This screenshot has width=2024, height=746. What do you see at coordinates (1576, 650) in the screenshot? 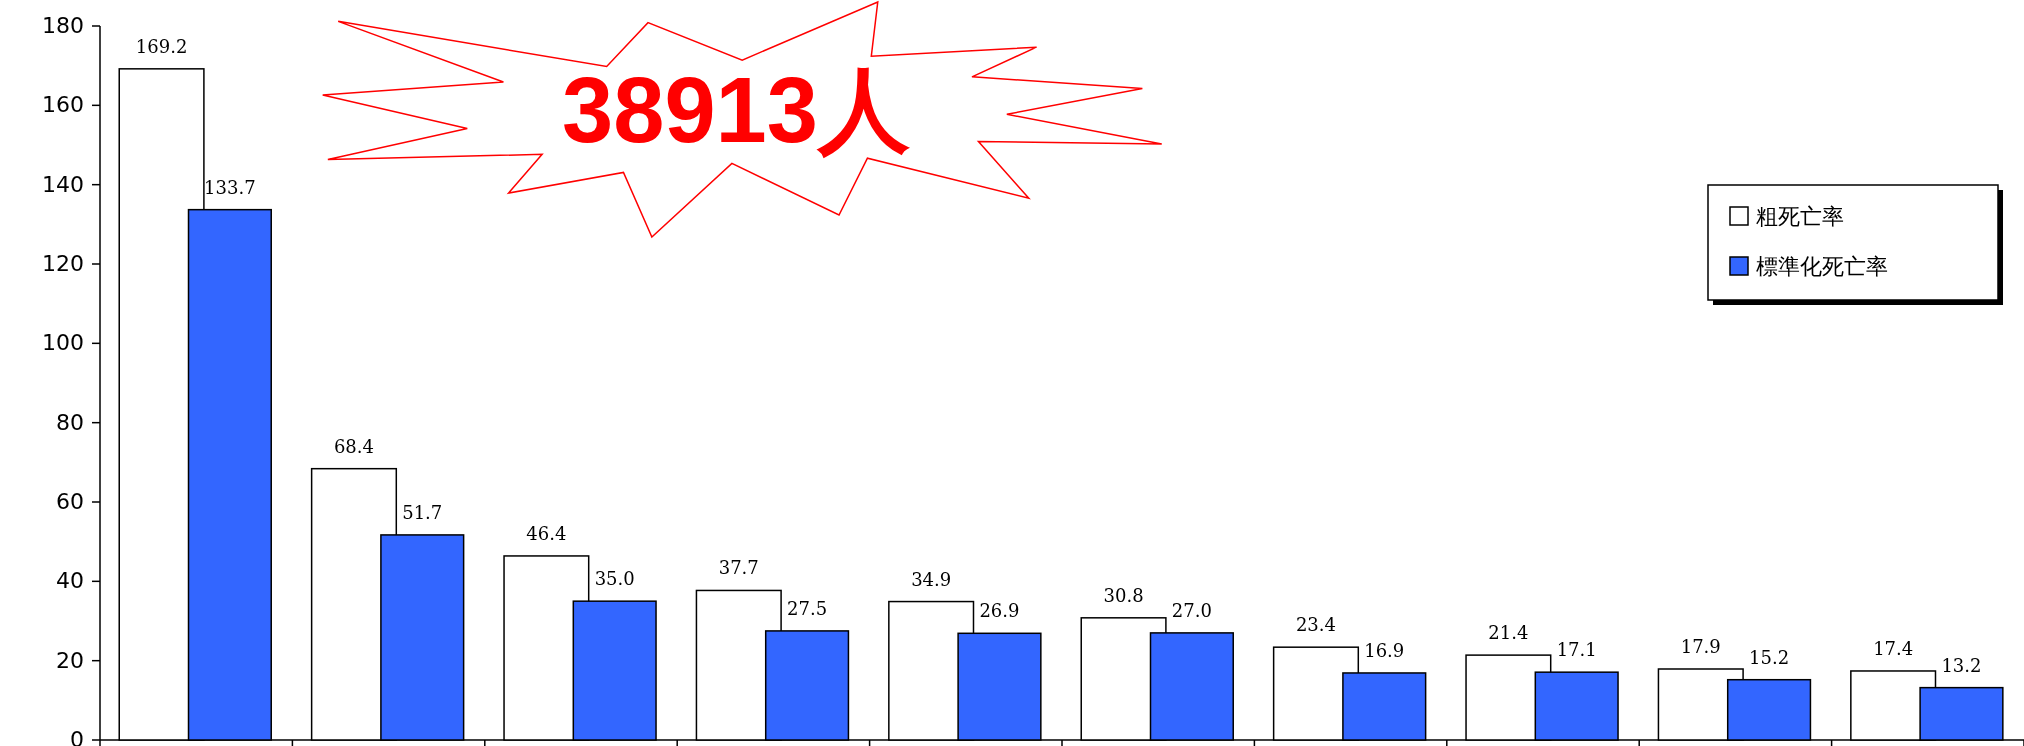
I see `data-label: 17.1` at bounding box center [1576, 650].